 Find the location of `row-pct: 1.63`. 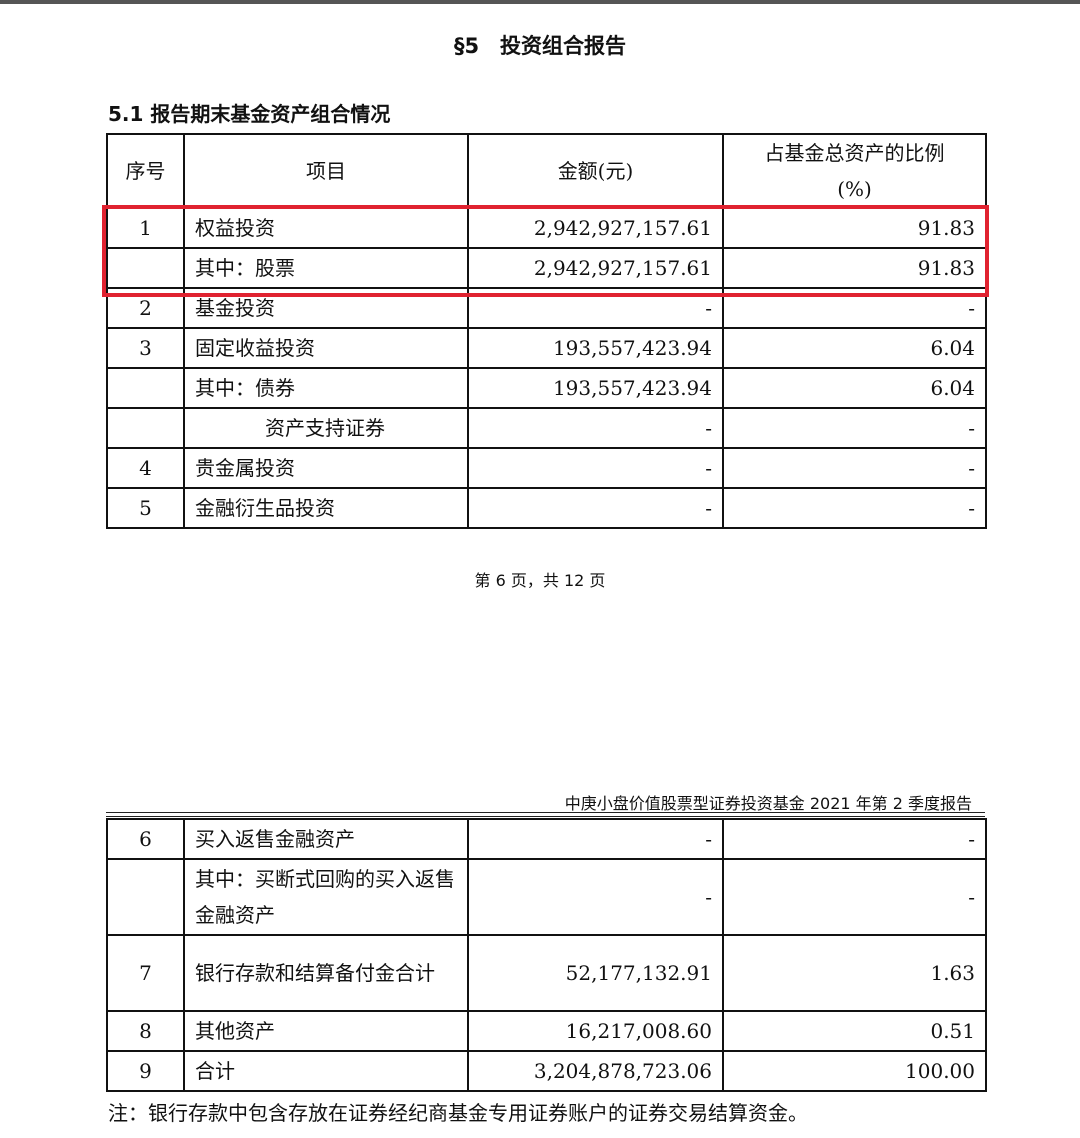

row-pct: 1.63 is located at coordinates (854, 973).